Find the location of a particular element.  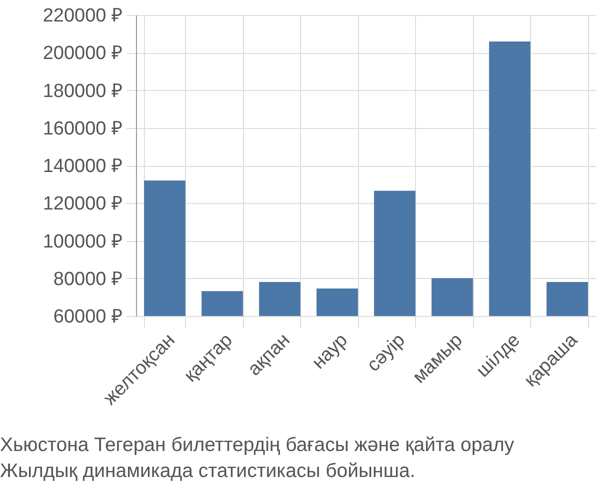

y-tick-label: 200000 ₽ is located at coordinates (82, 53).